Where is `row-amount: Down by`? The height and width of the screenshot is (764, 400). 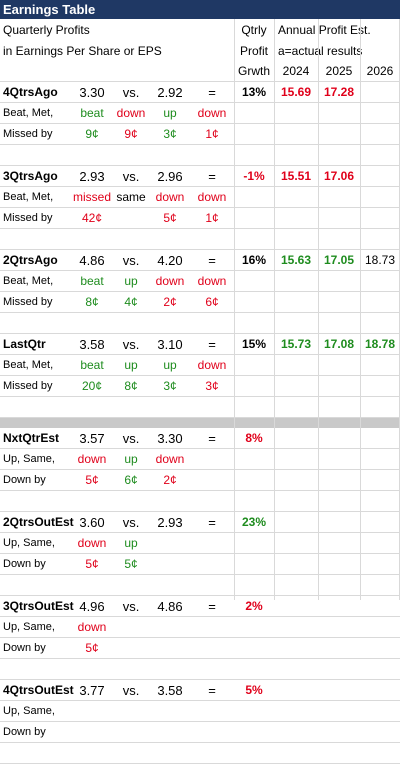
row-amount: Down by is located at coordinates (200, 732).